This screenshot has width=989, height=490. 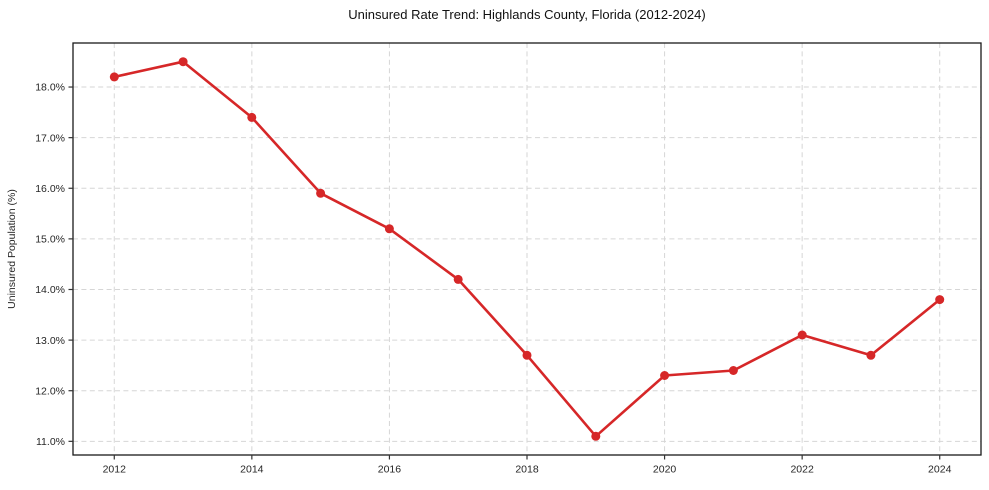 What do you see at coordinates (665, 470) in the screenshot?
I see `x-tick-label: 2020` at bounding box center [665, 470].